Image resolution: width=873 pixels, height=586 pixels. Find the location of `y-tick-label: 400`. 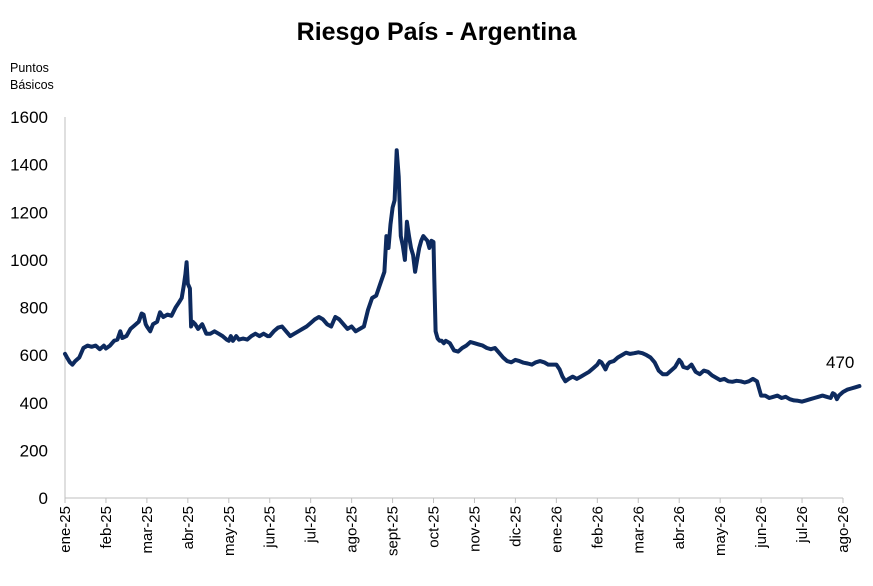

y-tick-label: 400 is located at coordinates (34, 403).